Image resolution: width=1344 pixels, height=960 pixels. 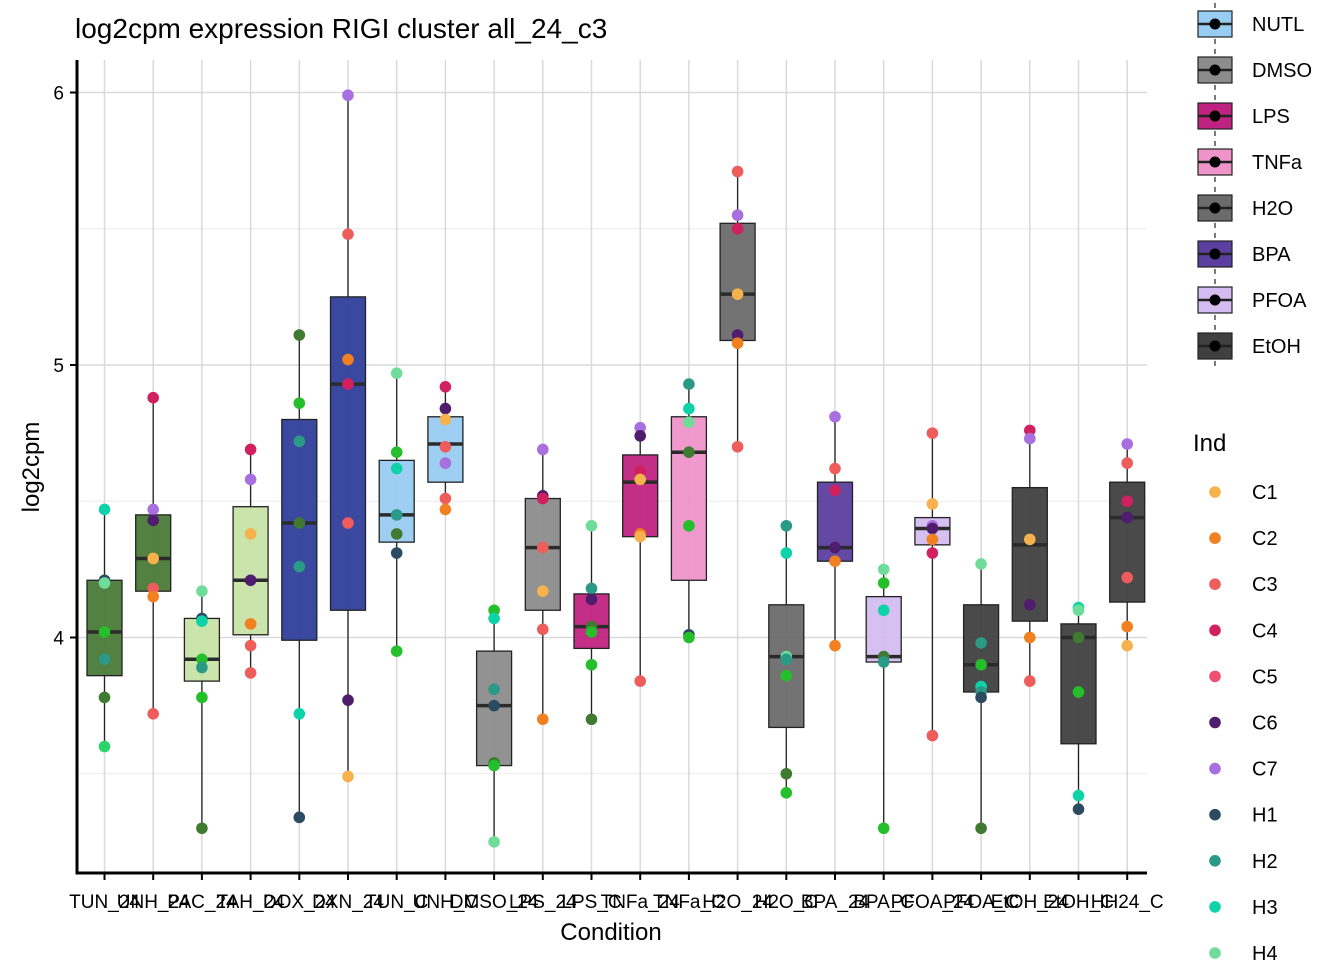 What do you see at coordinates (1243, 951) in the screenshot?
I see `legend-ind-H4: H4` at bounding box center [1243, 951].